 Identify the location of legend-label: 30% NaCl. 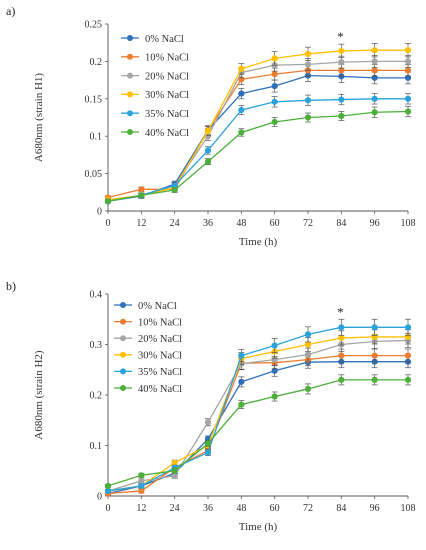
(160, 356).